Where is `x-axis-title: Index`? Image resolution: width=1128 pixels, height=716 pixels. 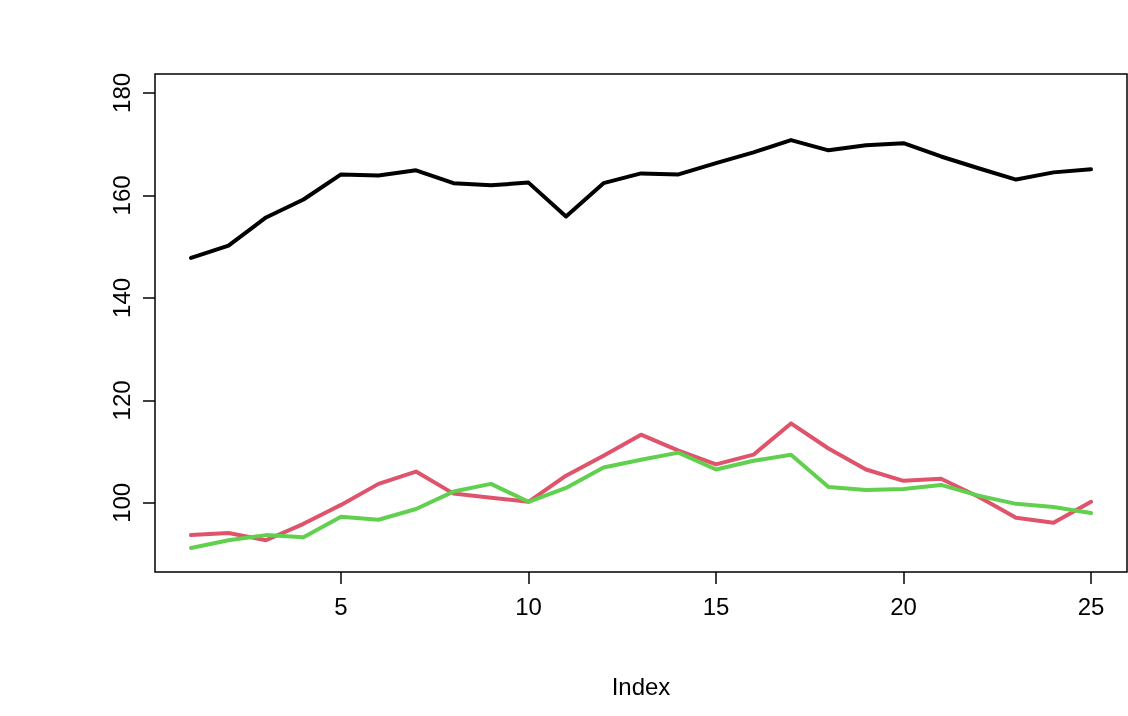
x-axis-title: Index is located at coordinates (641, 686).